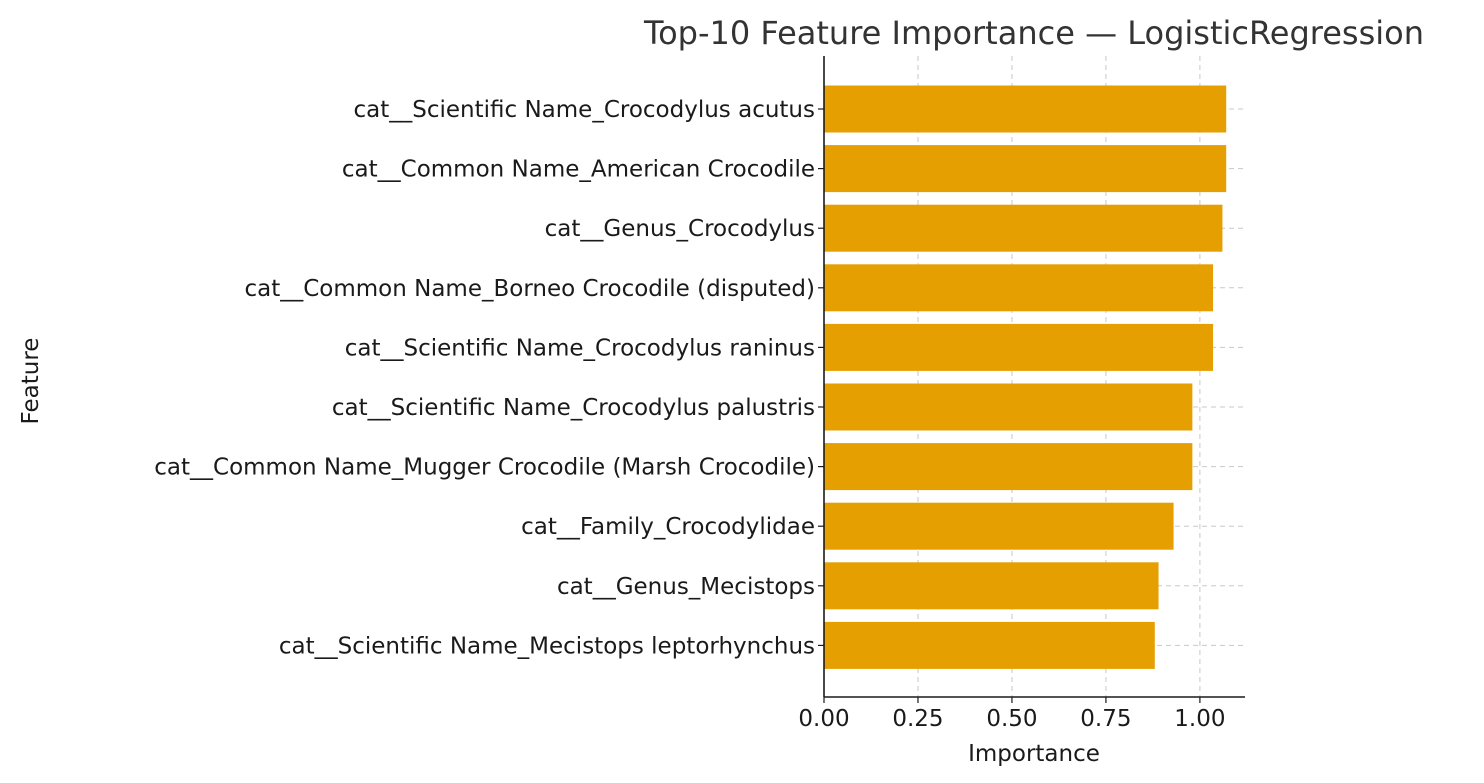 This screenshot has width=1484, height=783. What do you see at coordinates (686, 587) in the screenshot?
I see `category-label: cat__Genus_Mecistops` at bounding box center [686, 587].